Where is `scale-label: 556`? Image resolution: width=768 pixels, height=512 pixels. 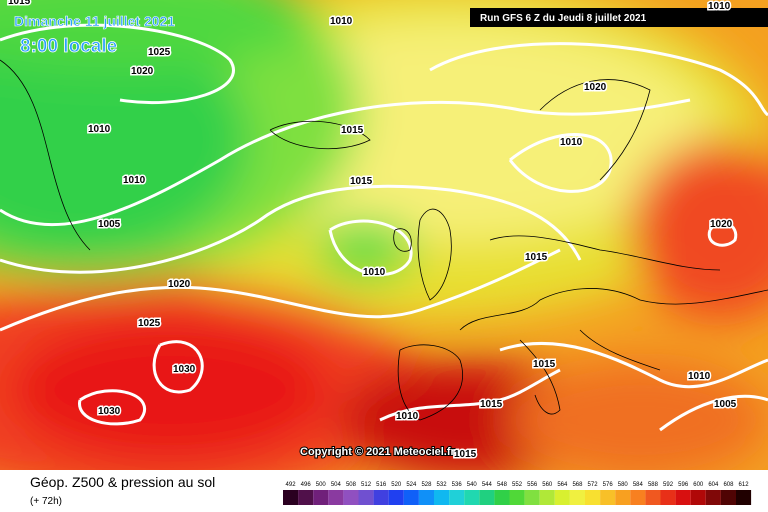
scale-label: 556 is located at coordinates (532, 485).